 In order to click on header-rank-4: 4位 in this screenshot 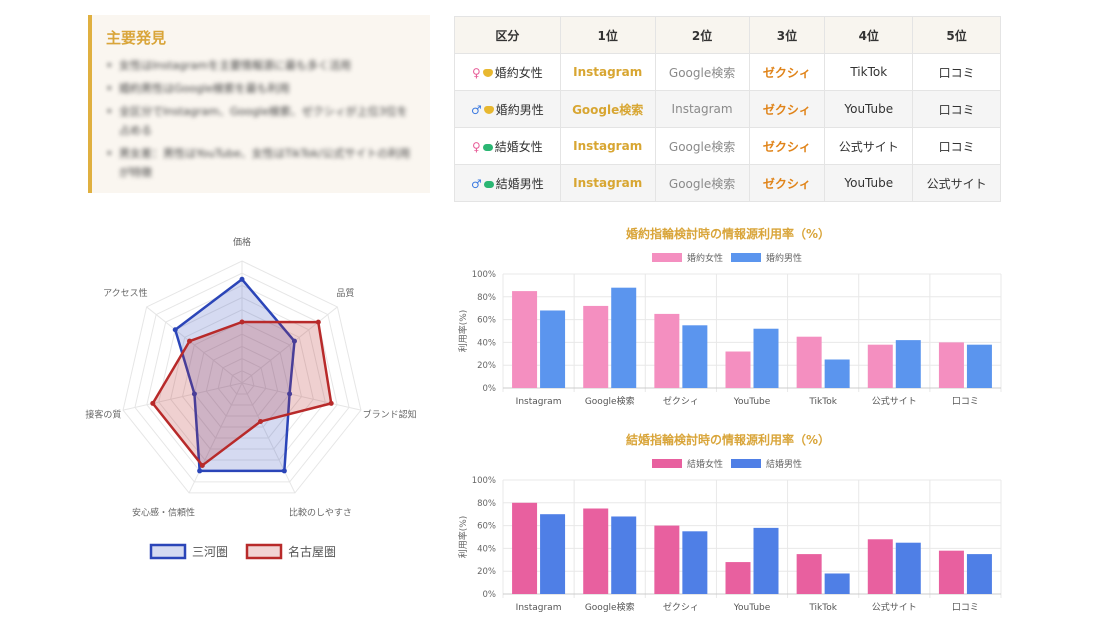, I will do `click(869, 35)`.